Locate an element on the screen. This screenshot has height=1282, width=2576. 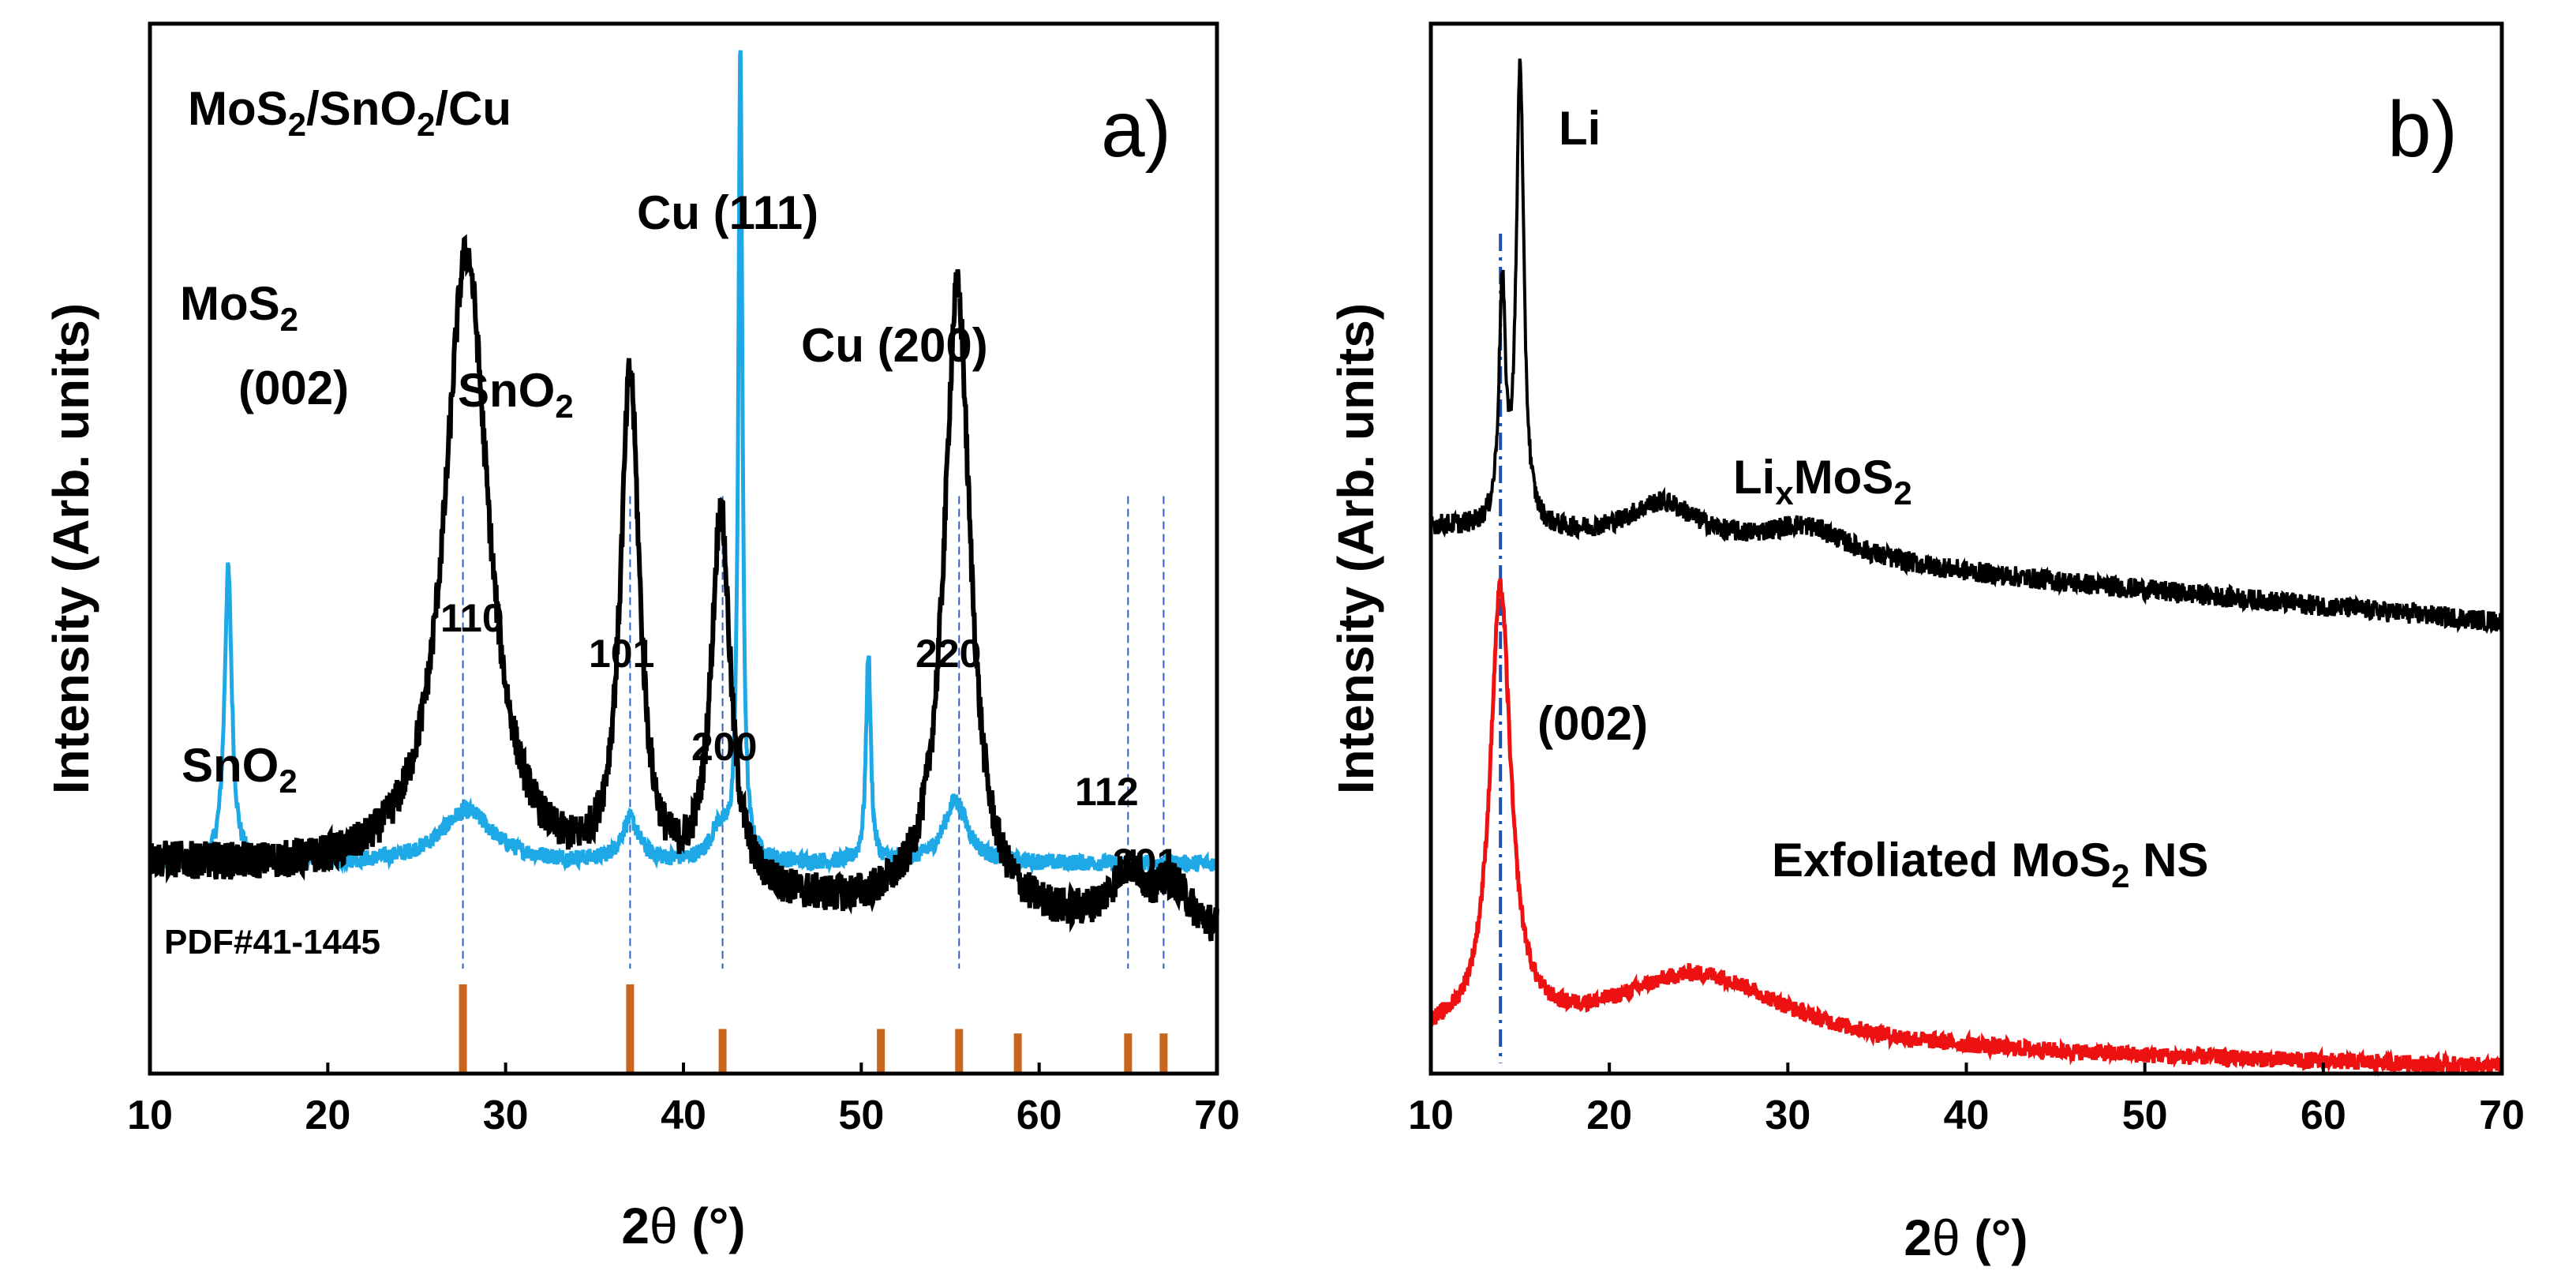
sno2-bottom-label: SnO2 is located at coordinates (240, 769).